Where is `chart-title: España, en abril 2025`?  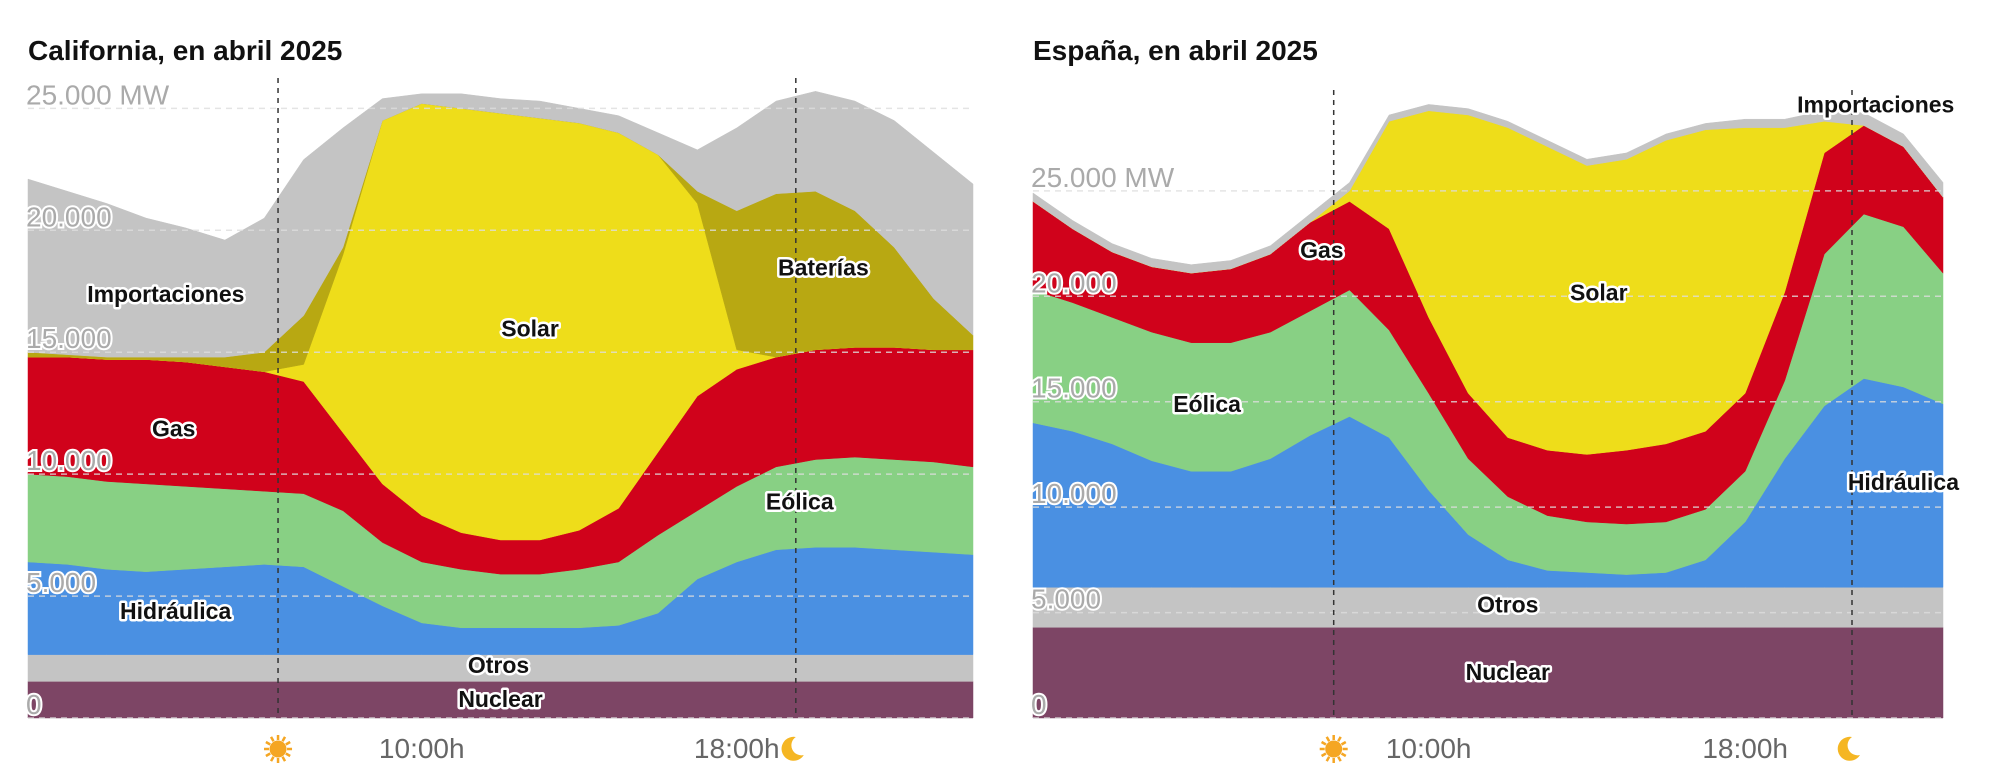
chart-title: España, en abril 2025 is located at coordinates (1175, 50).